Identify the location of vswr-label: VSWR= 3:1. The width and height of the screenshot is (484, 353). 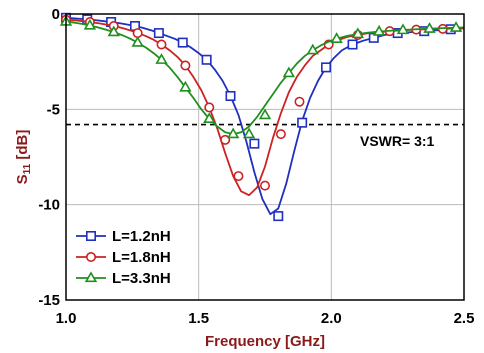
(397, 141).